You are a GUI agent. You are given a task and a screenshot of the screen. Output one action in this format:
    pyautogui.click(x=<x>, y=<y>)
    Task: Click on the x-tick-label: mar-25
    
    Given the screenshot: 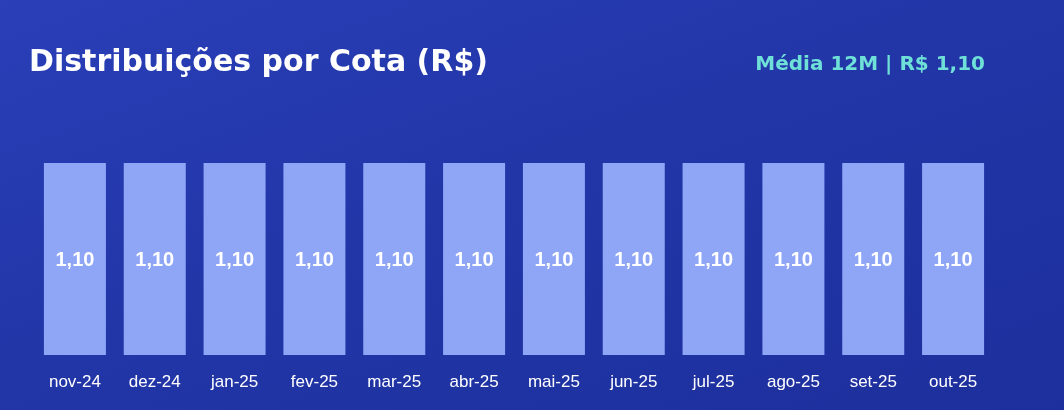 What is the action you would take?
    pyautogui.click(x=394, y=381)
    